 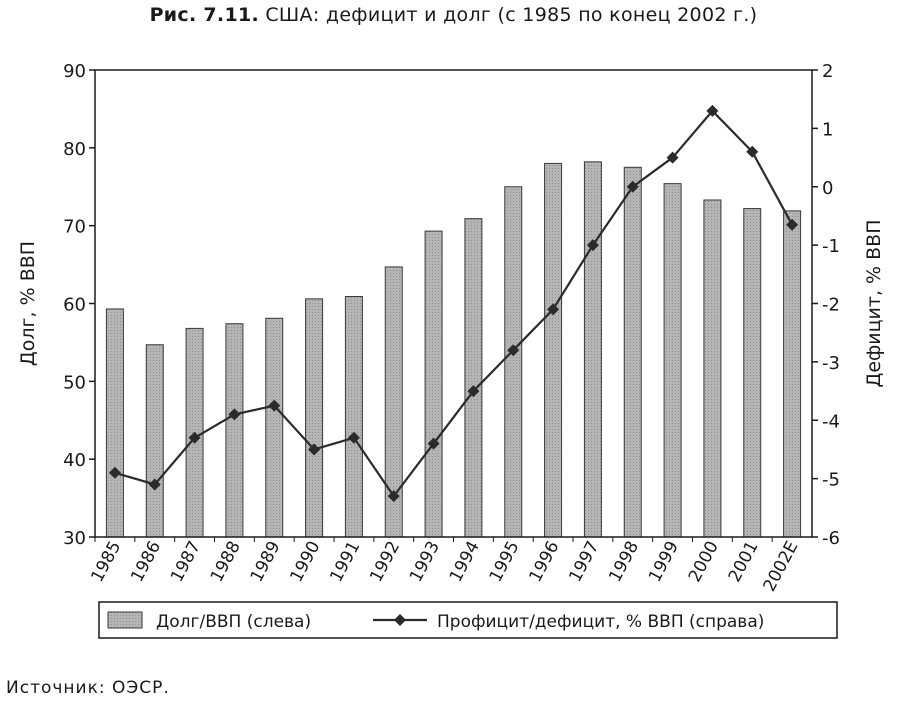 What do you see at coordinates (505, 562) in the screenshot?
I see `x-tick-label: 1995` at bounding box center [505, 562].